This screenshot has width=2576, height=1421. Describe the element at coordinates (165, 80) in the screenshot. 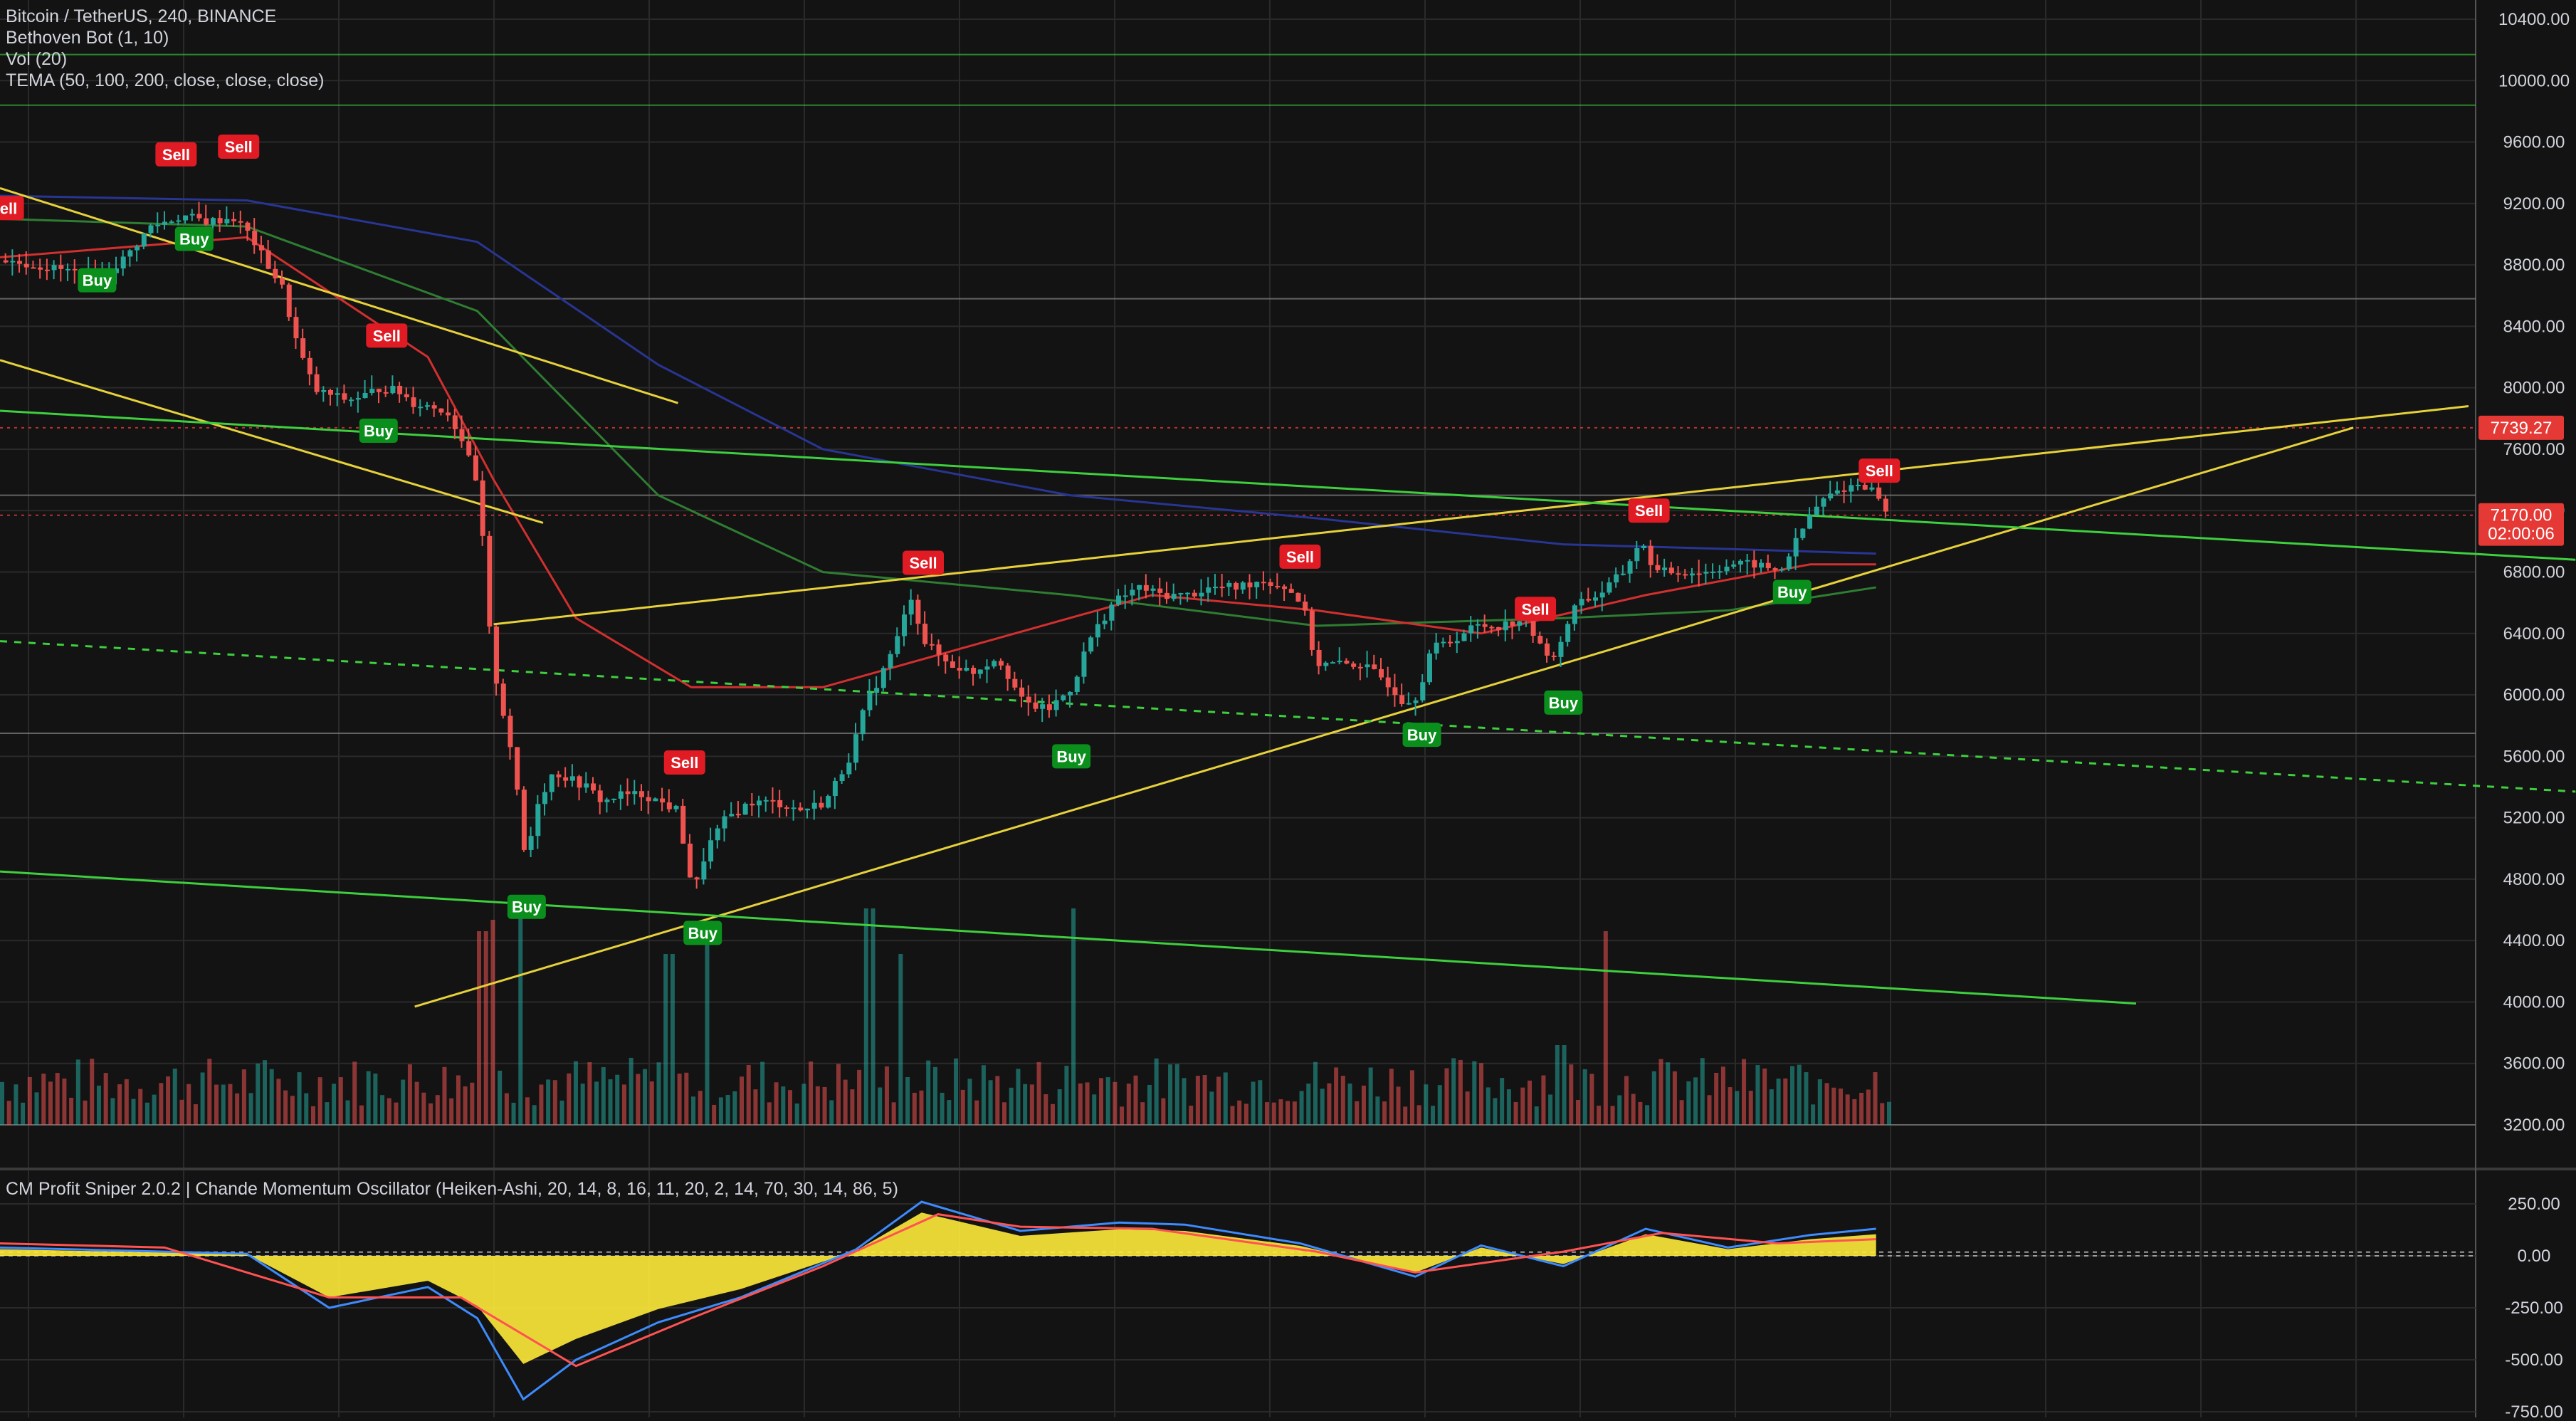

I see `indicator-tema: TEMA (50, 100, 200, close, close, close)` at that location.